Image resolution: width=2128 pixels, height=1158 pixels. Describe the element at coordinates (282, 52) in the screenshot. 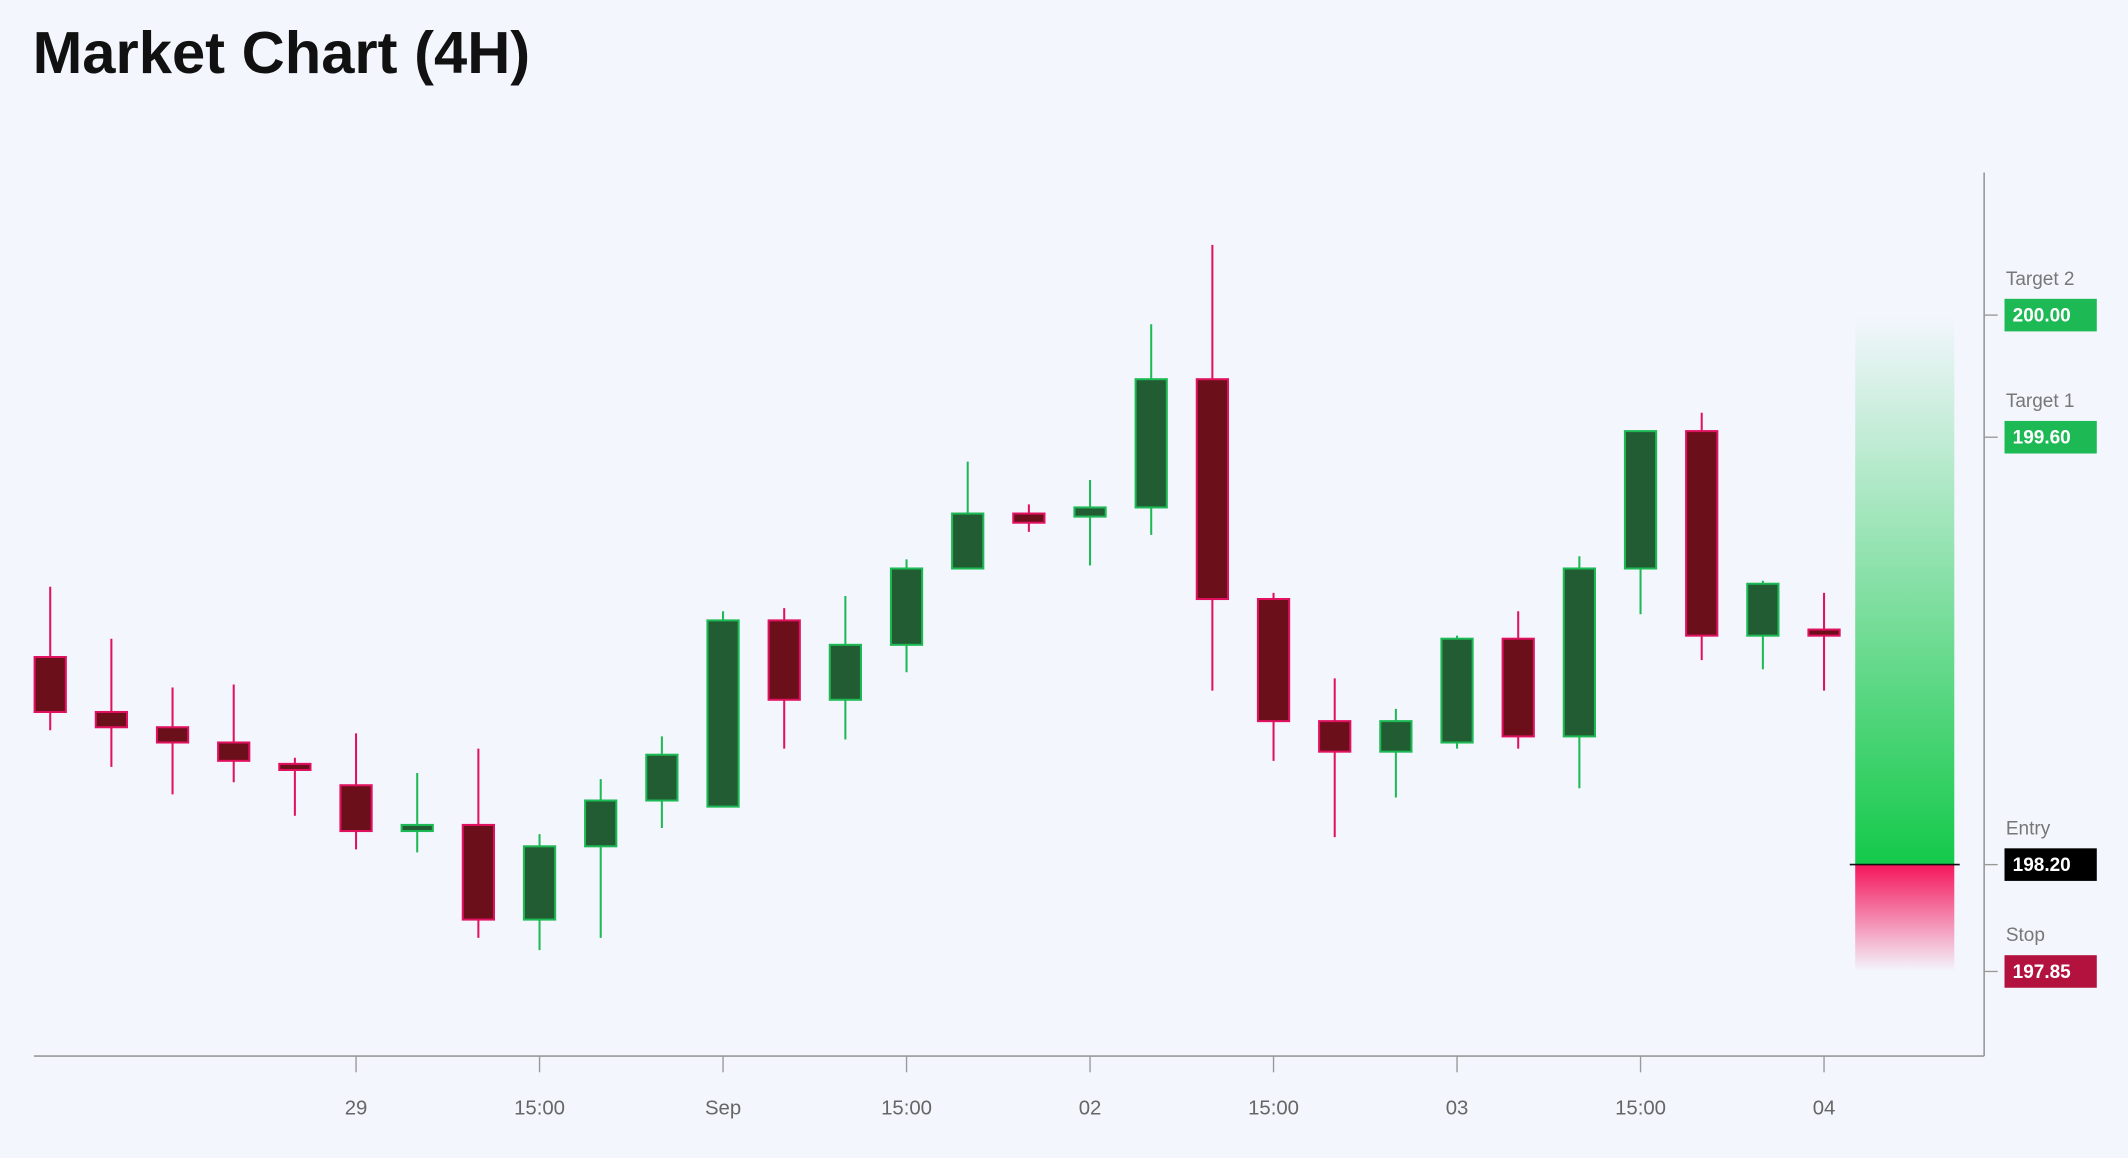

I see `chart-title: Market Chart (4H)` at that location.